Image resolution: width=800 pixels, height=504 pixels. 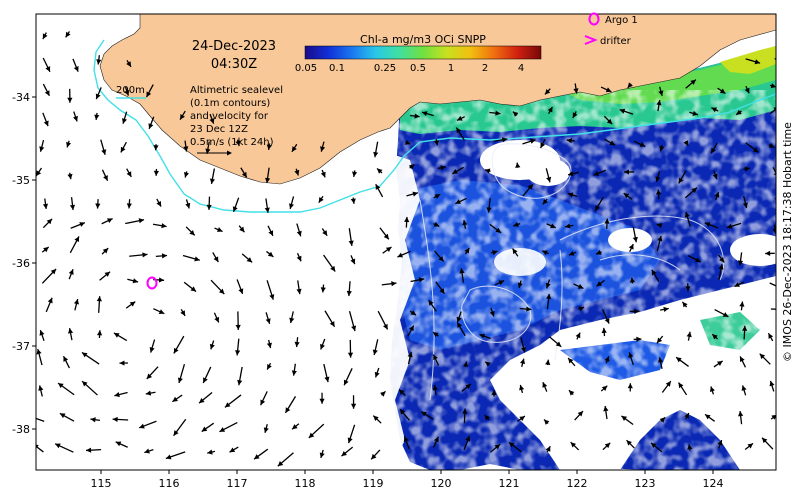 I want to click on x-axis-tick-label: 117, so click(x=237, y=483).